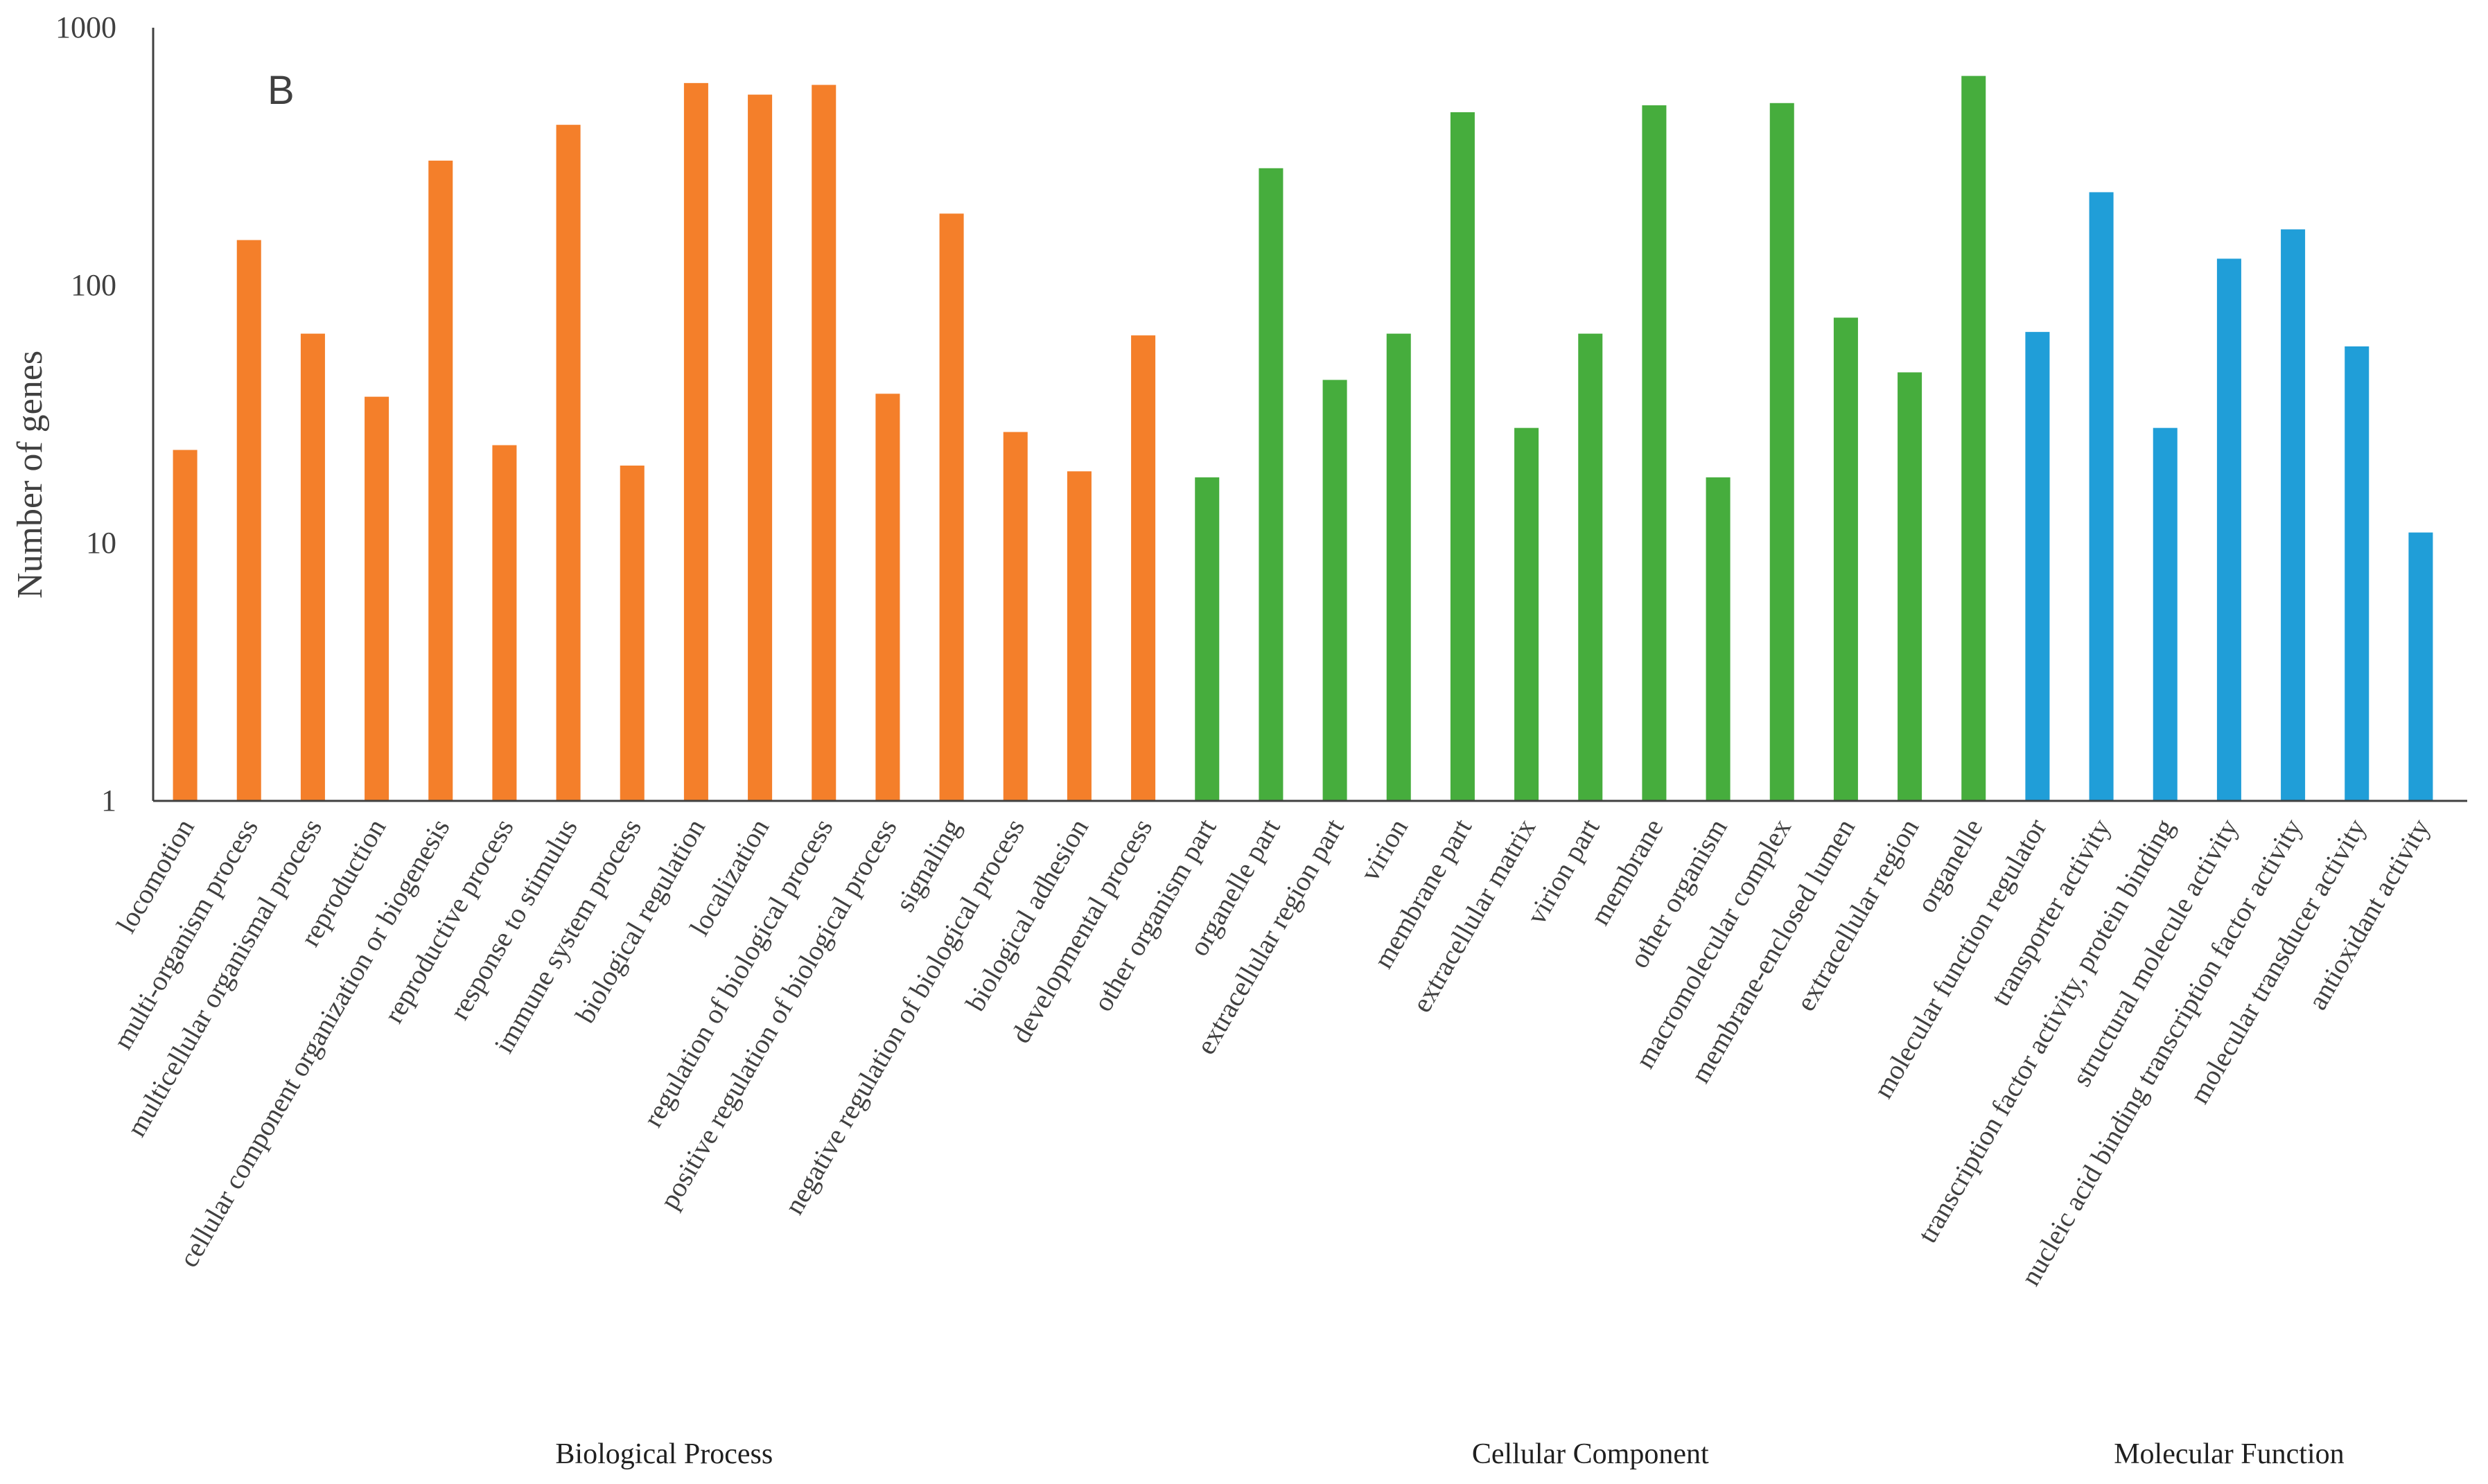  I want to click on group-label: Molecular Function, so click(2229, 1454).